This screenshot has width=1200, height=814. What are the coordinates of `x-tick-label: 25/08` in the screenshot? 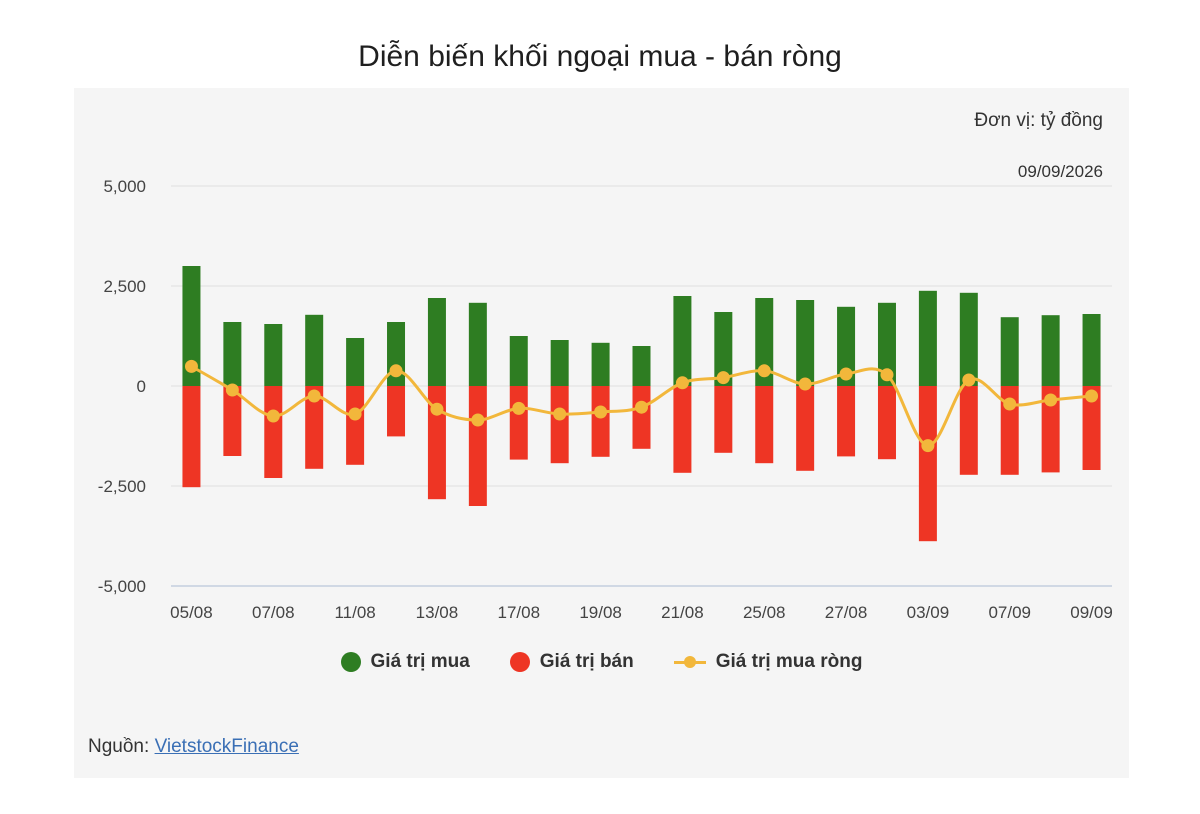 It's located at (764, 612).